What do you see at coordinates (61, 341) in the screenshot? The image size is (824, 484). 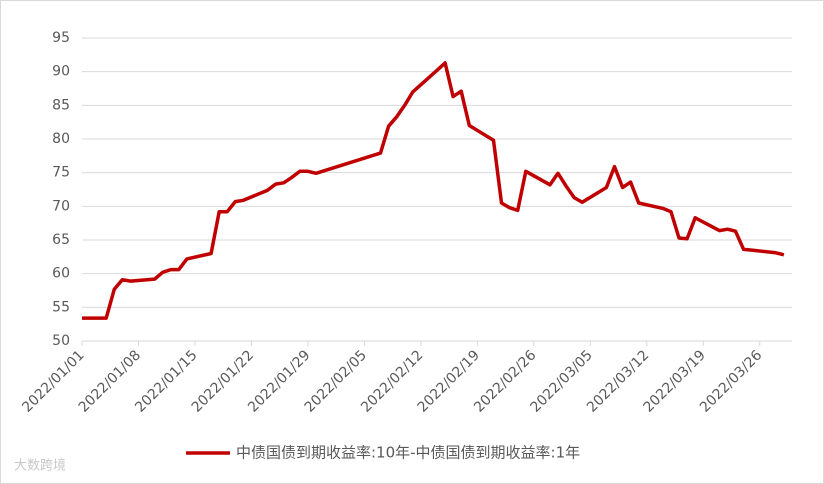 I see `y-tick-label: 50` at bounding box center [61, 341].